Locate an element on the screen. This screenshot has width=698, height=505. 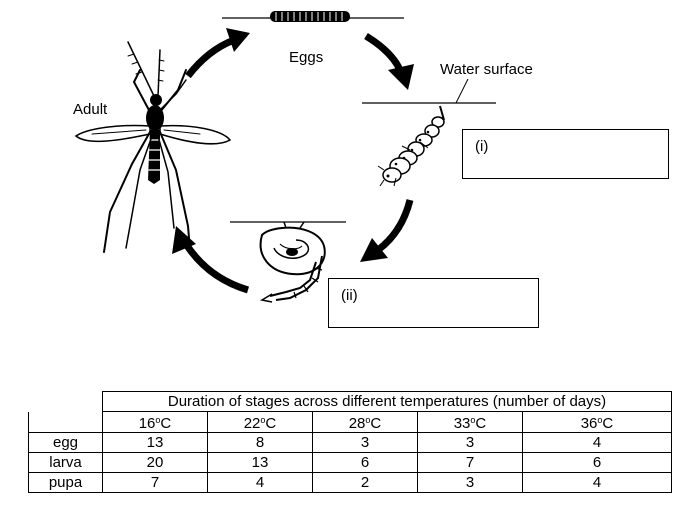
larva-illustration is located at coordinates (429, 132).